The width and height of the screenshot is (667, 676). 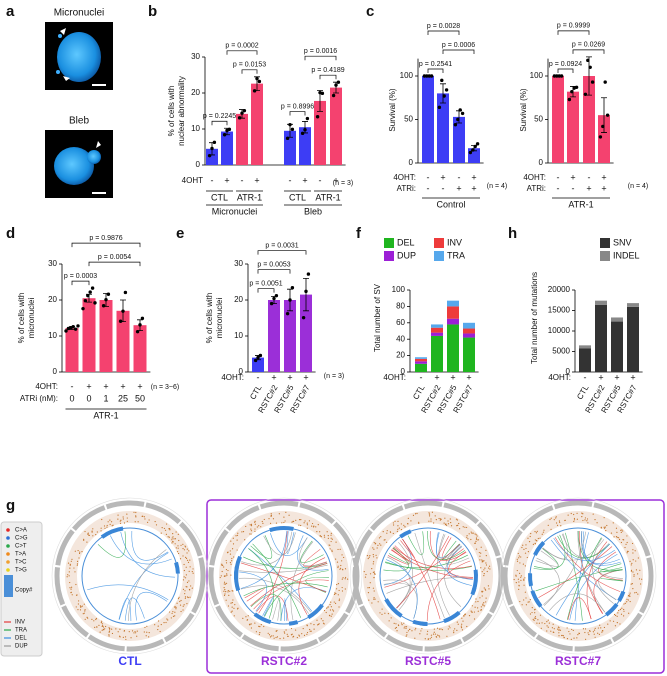 What do you see at coordinates (558, 188) in the screenshot?
I see `row-value: -` at bounding box center [558, 188].